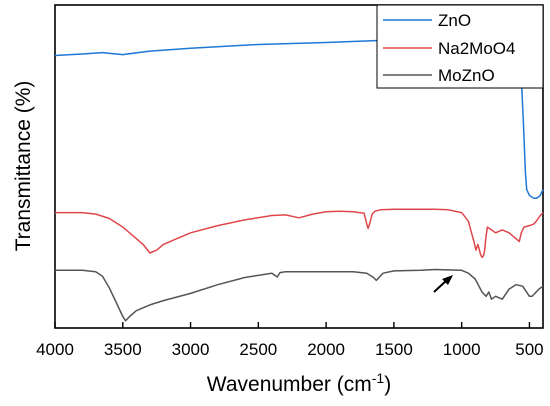 Image resolution: width=550 pixels, height=406 pixels. Describe the element at coordinates (299, 295) in the screenshot. I see `series-line-mozno` at that location.